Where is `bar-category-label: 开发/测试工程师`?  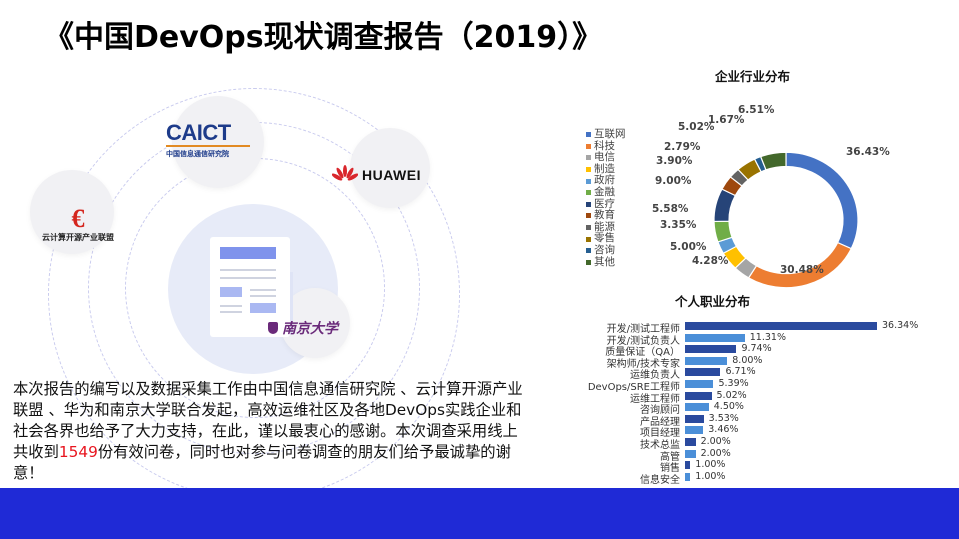 bar-category-label: 开发/测试工程师 is located at coordinates (643, 329).